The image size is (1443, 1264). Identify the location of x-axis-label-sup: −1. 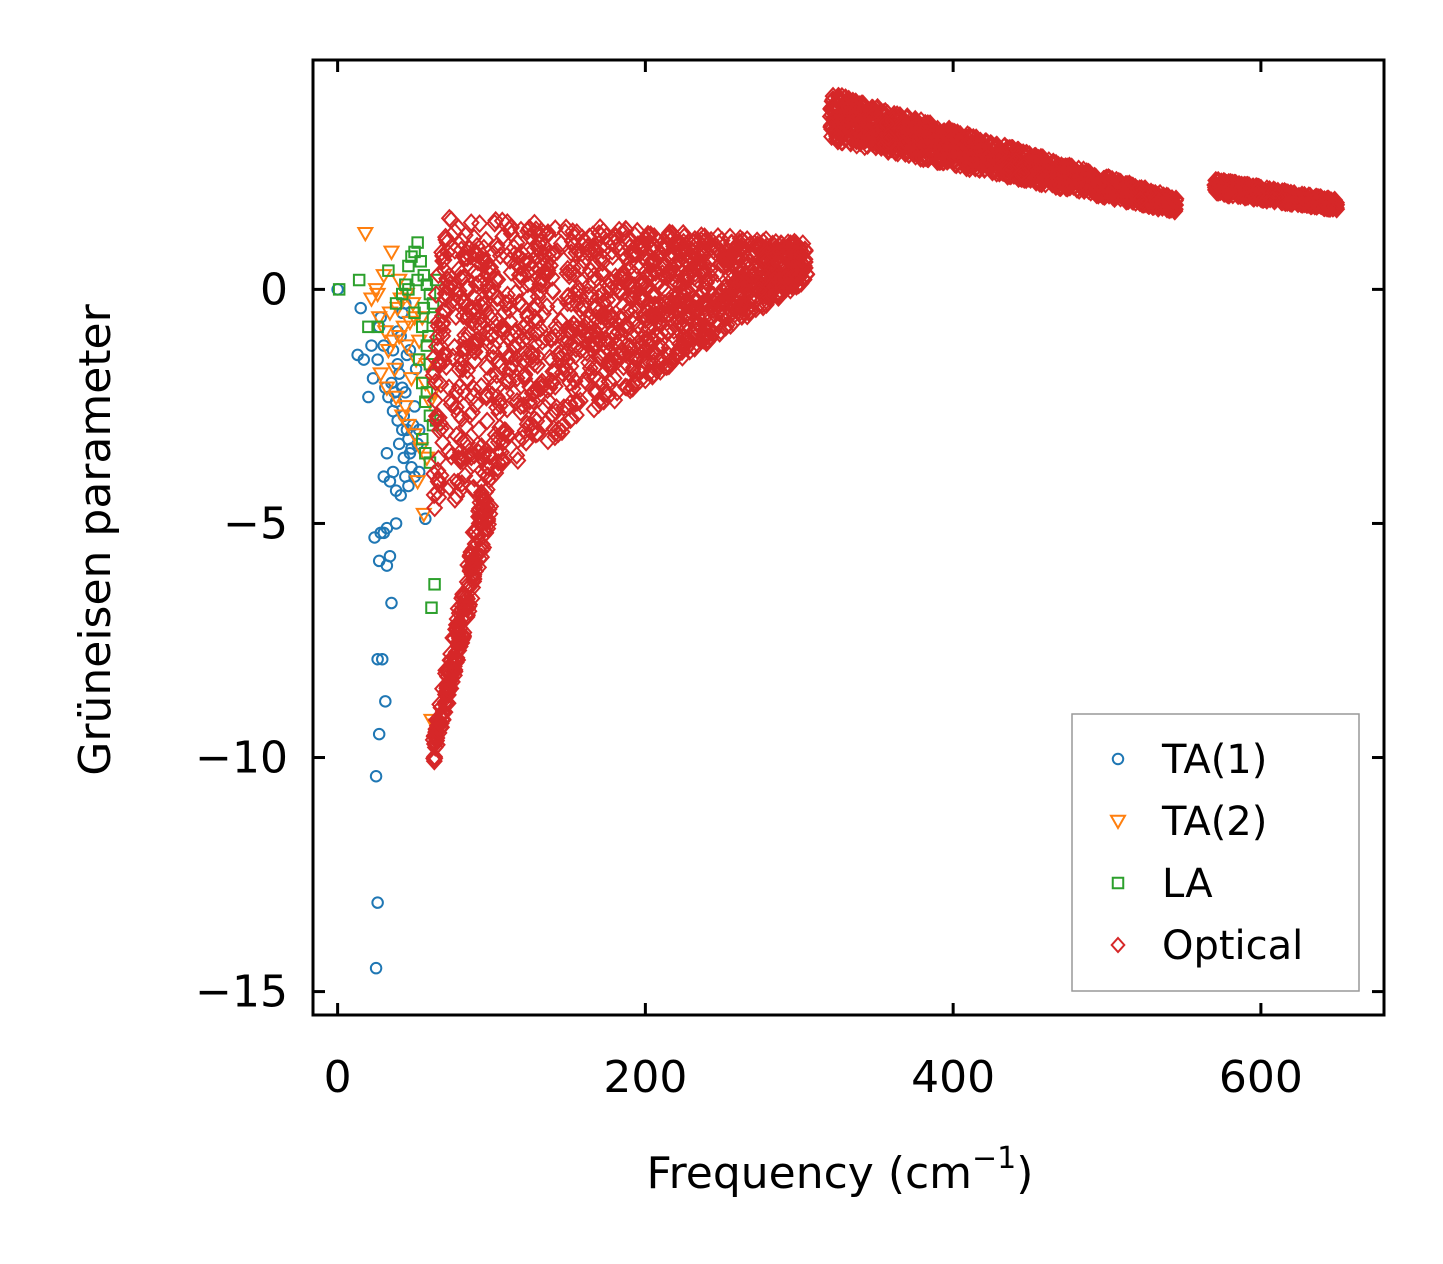
(994, 1158).